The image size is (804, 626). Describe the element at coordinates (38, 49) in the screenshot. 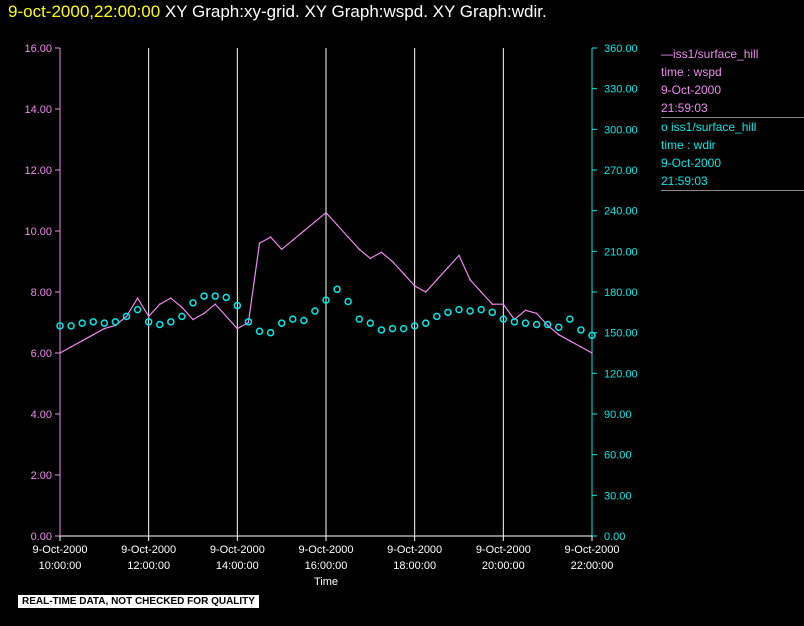

I see `y-left-tick-label: 16.00` at that location.